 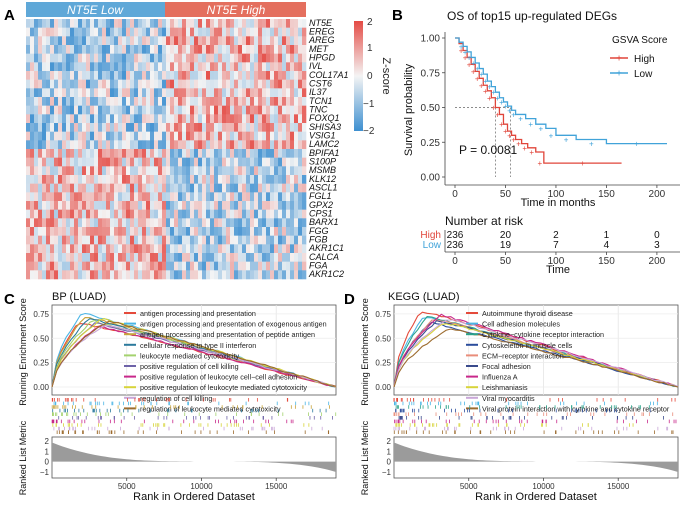 What do you see at coordinates (389, 441) in the screenshot?
I see `metric-ytick-label: 2` at bounding box center [389, 441].